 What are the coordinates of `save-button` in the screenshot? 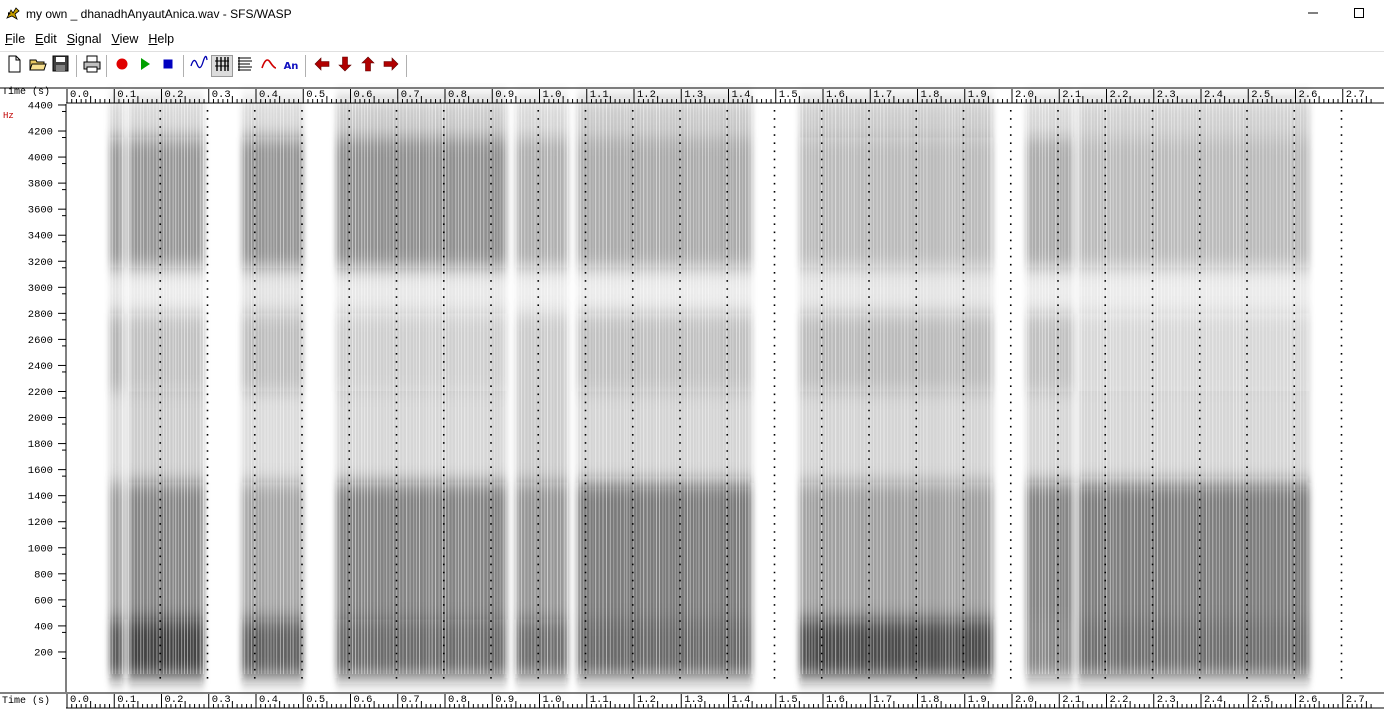 It's located at (61, 66).